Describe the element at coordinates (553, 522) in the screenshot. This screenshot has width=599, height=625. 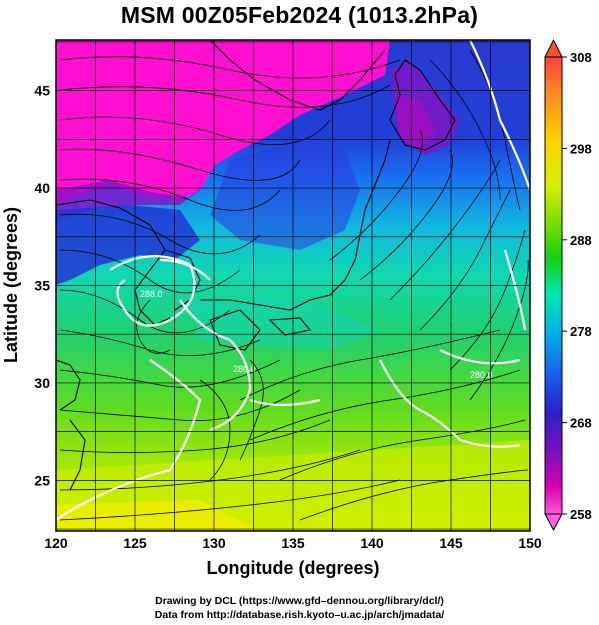
I see `colorbar-min-arrow` at that location.